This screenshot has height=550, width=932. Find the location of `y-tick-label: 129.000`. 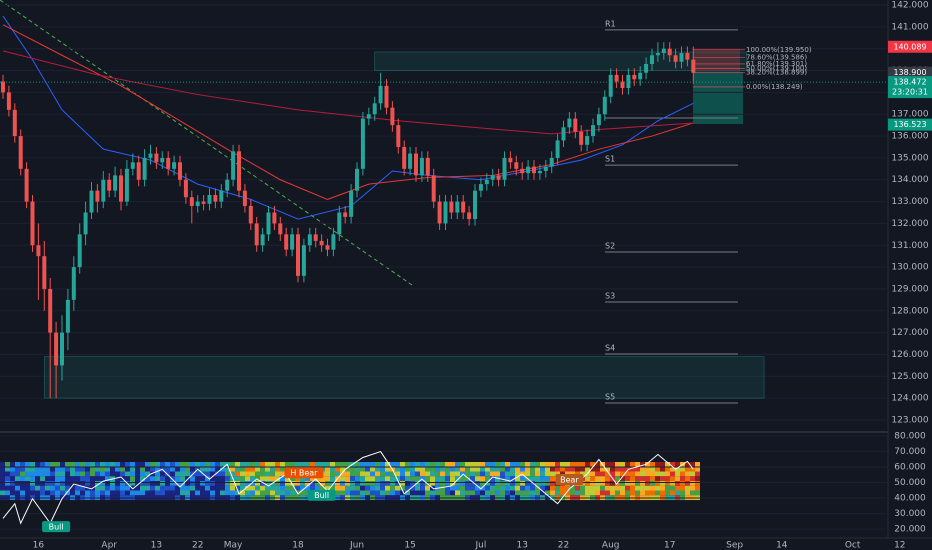

y-tick-label: 129.000 is located at coordinates (909, 289).